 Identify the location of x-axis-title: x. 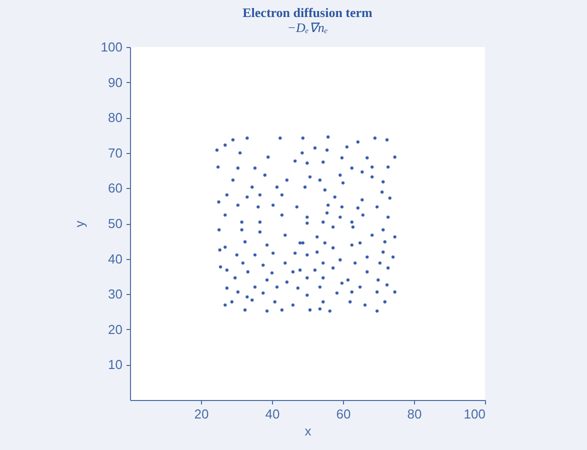
(308, 431).